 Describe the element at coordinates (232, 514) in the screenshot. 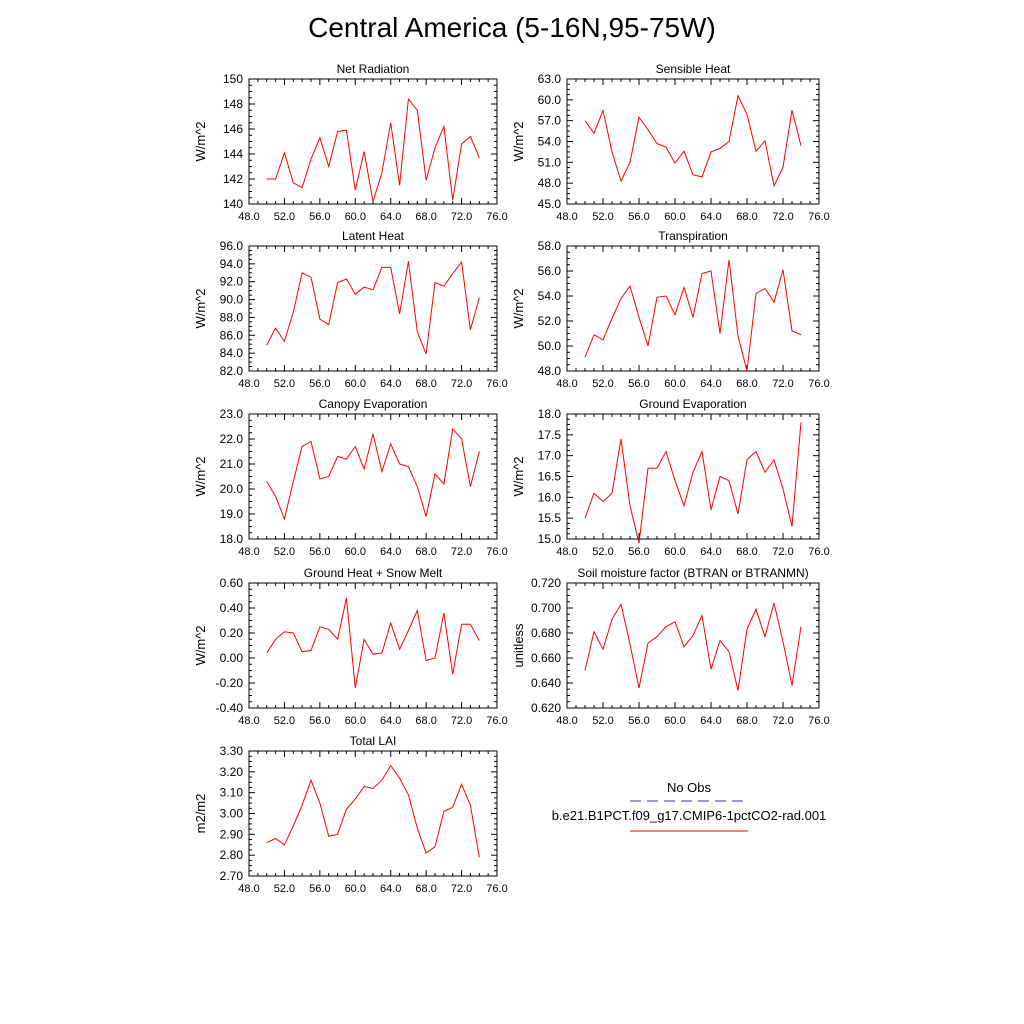

I see `y-tick-label: 19.0` at that location.